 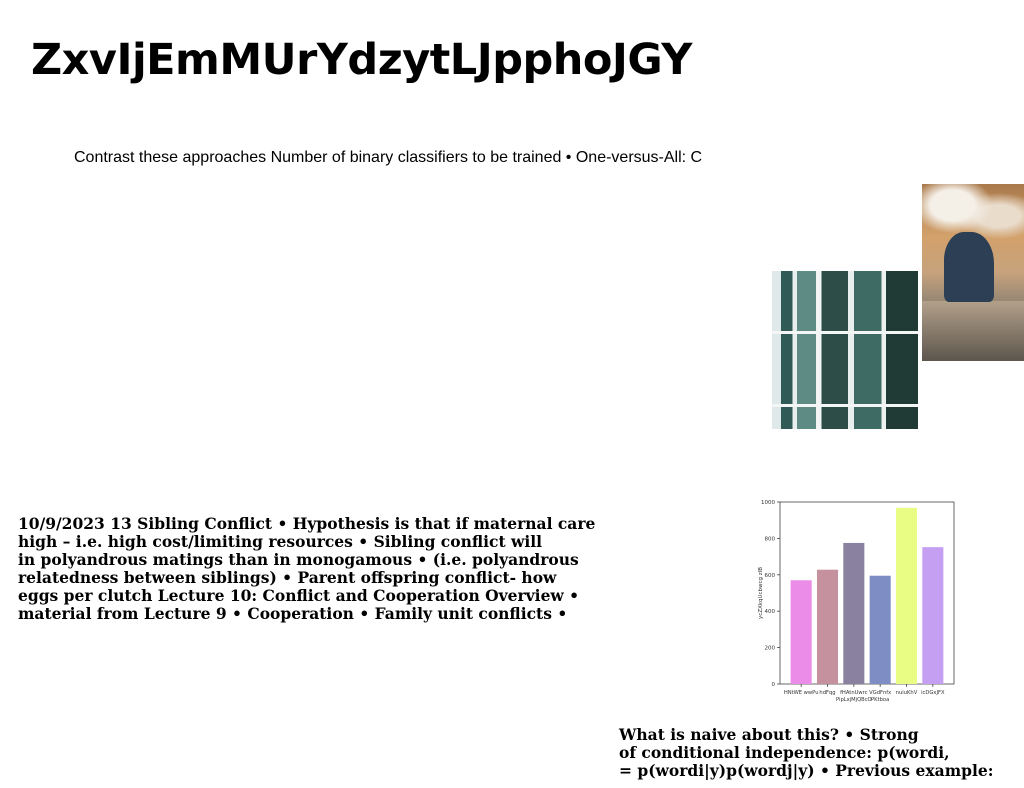 What do you see at coordinates (854, 693) in the screenshot?
I see `x-tick-label: fHAtnUwrc` at bounding box center [854, 693].